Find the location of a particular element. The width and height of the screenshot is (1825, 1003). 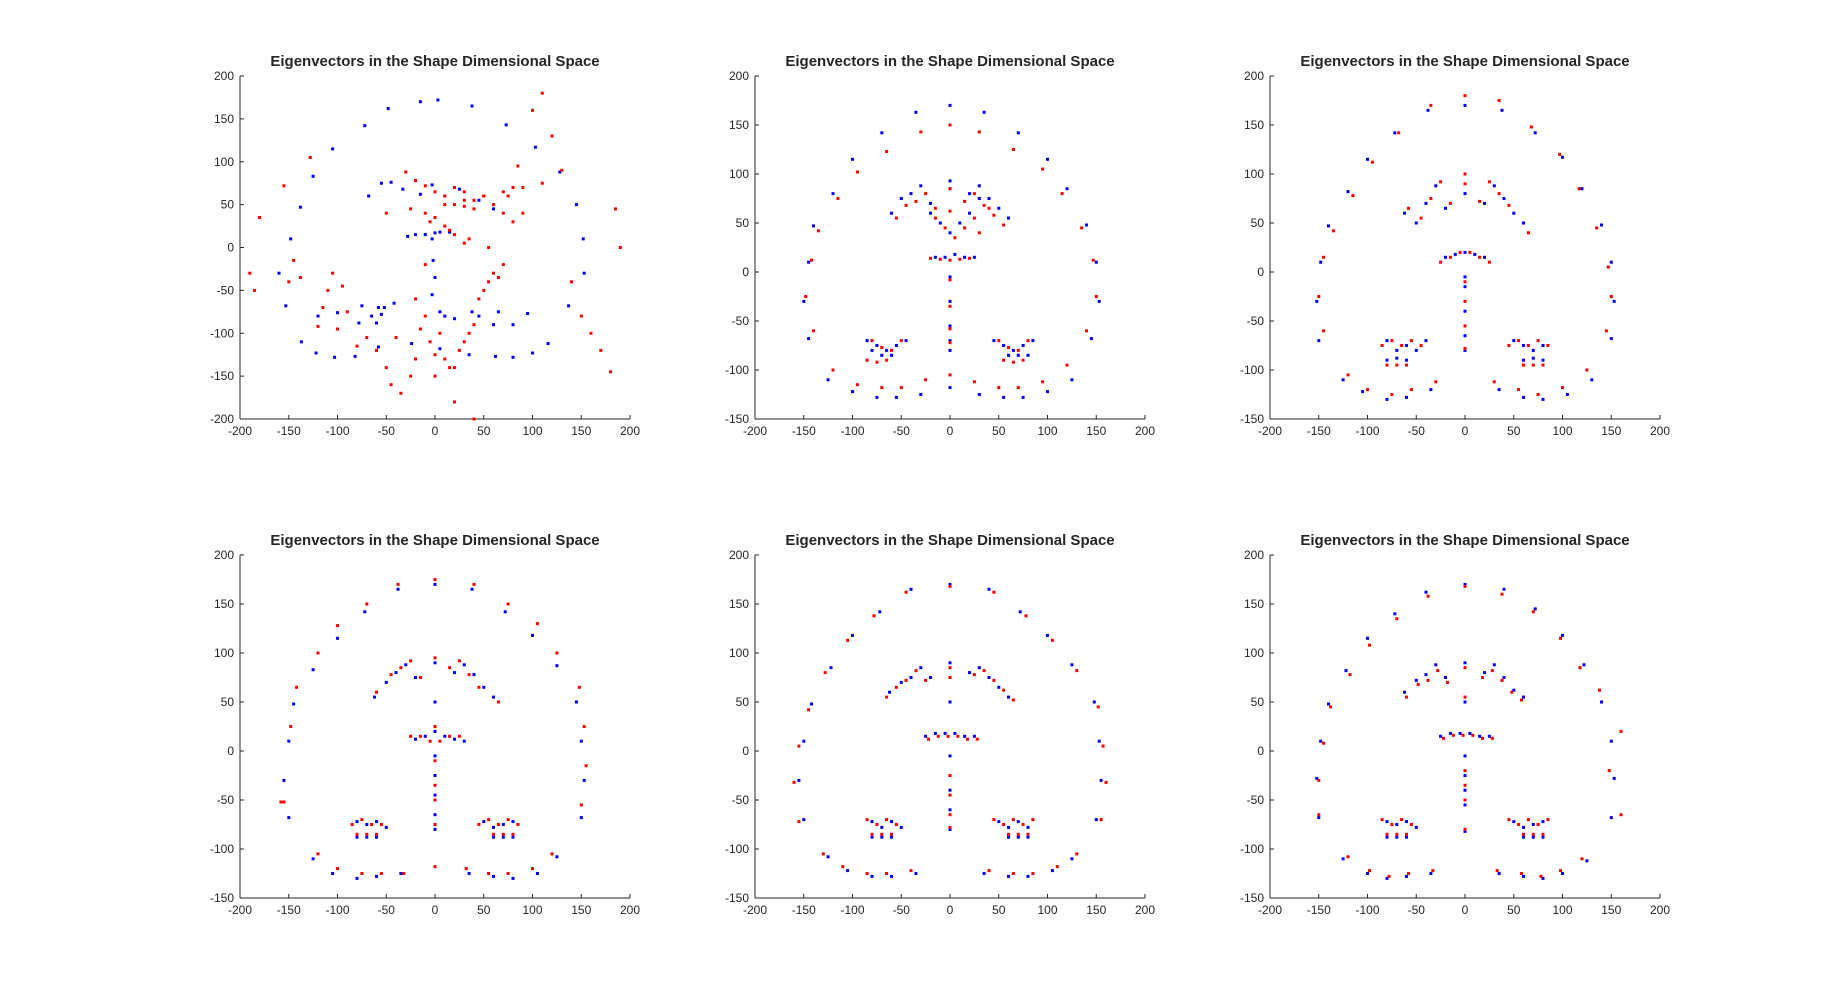

series-1-points is located at coordinates (1465, 252).